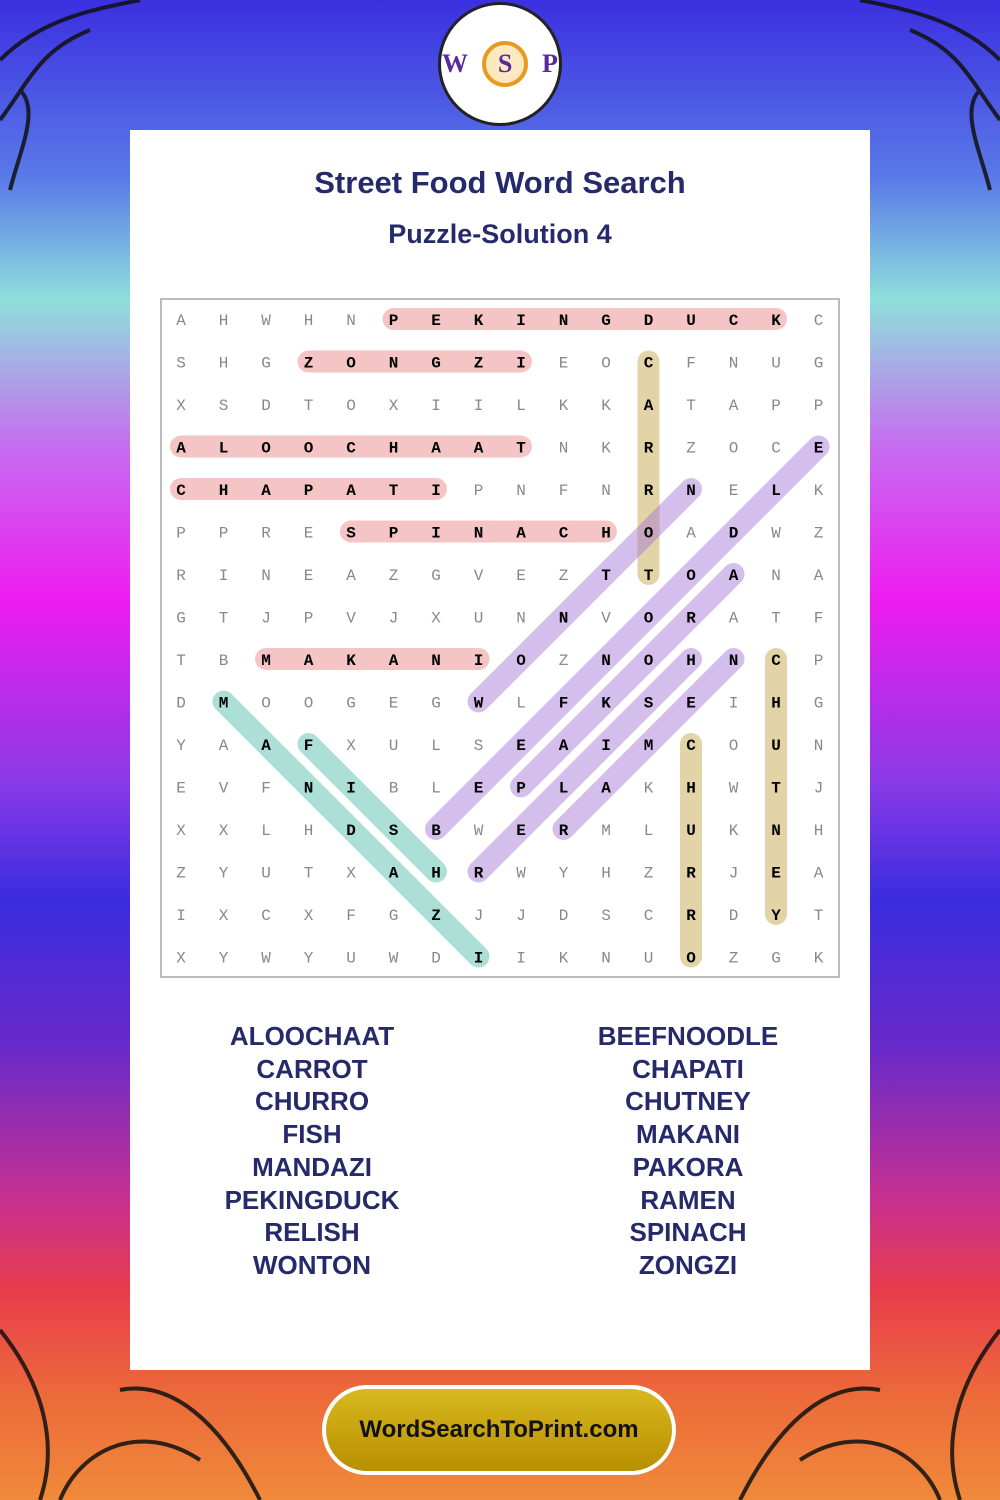 The image size is (1000, 1500). What do you see at coordinates (688, 1166) in the screenshot?
I see `word: PAKORA` at bounding box center [688, 1166].